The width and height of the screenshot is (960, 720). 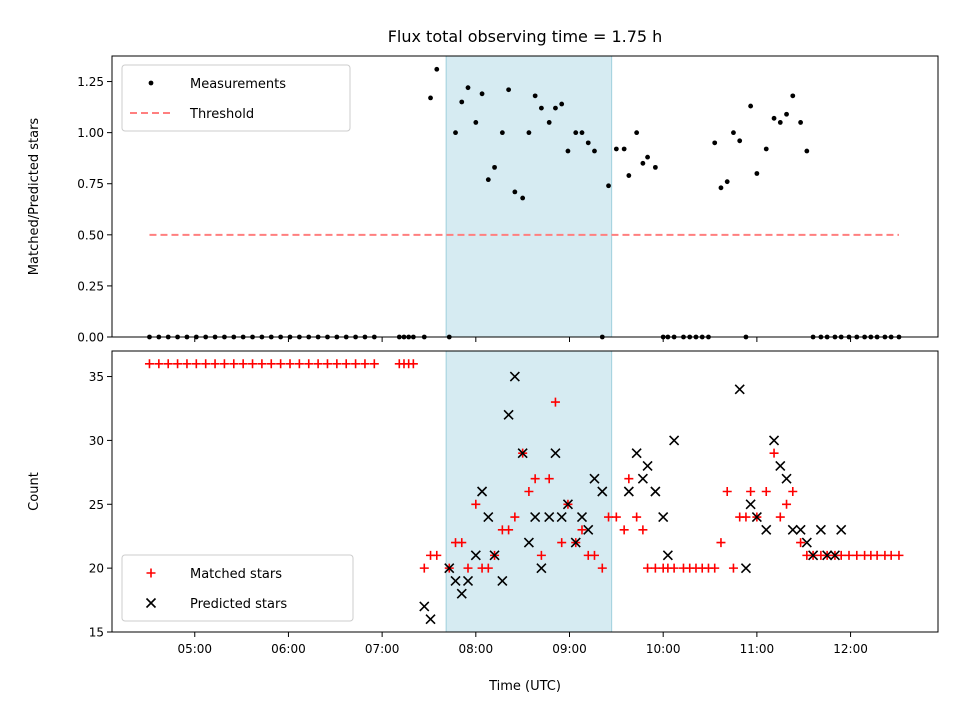 I want to click on legend: Matched stars Predicted stars, so click(x=237, y=588).